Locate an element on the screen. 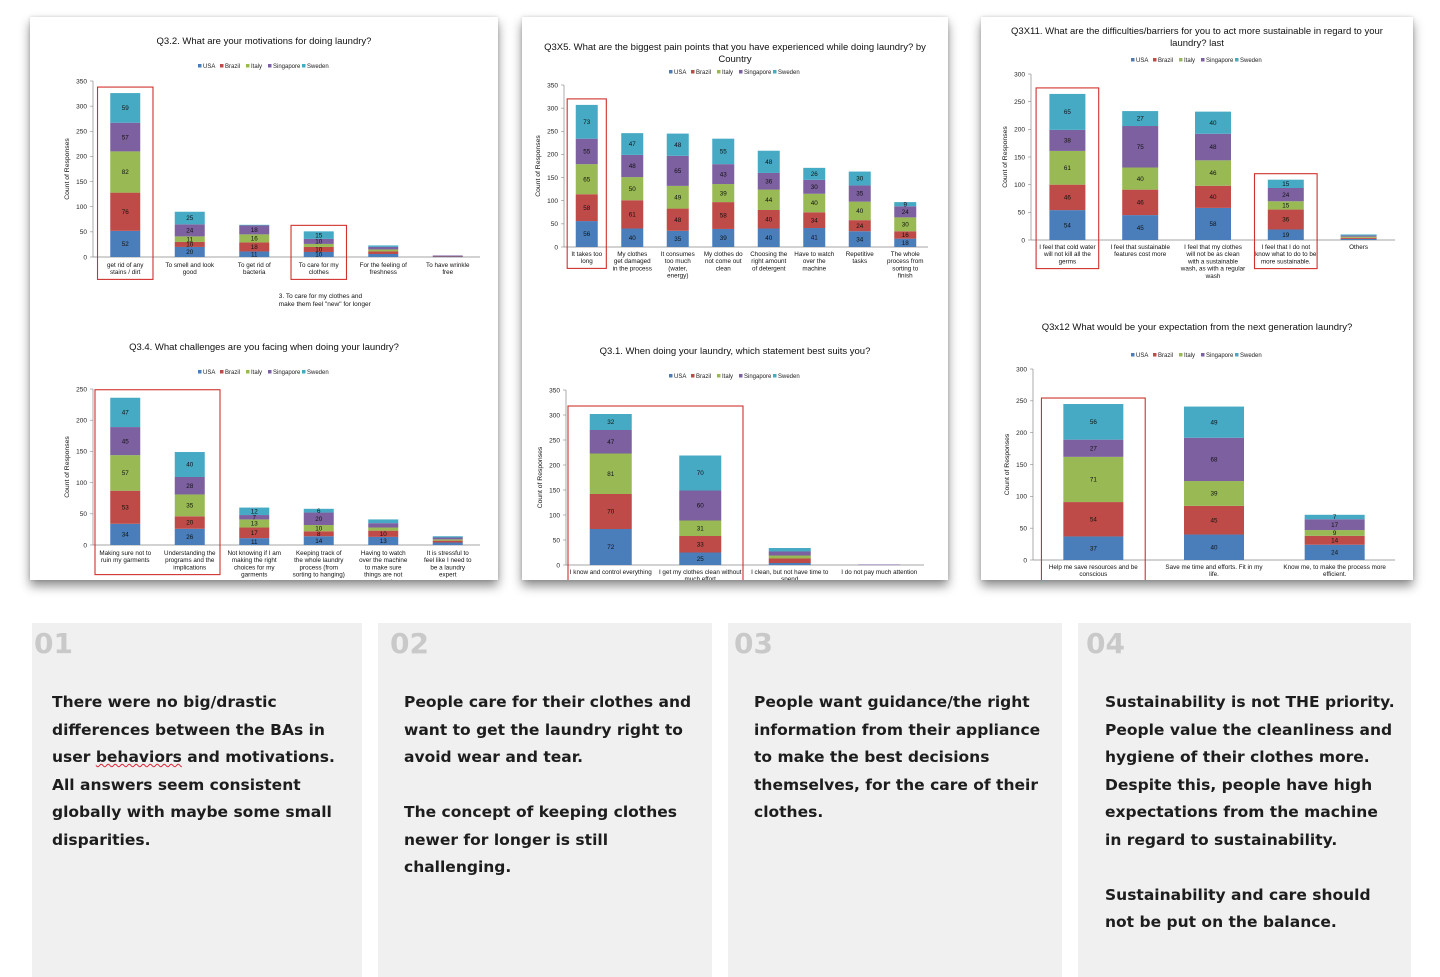 This screenshot has height=977, width=1440. data-label: 35 is located at coordinates (860, 194).